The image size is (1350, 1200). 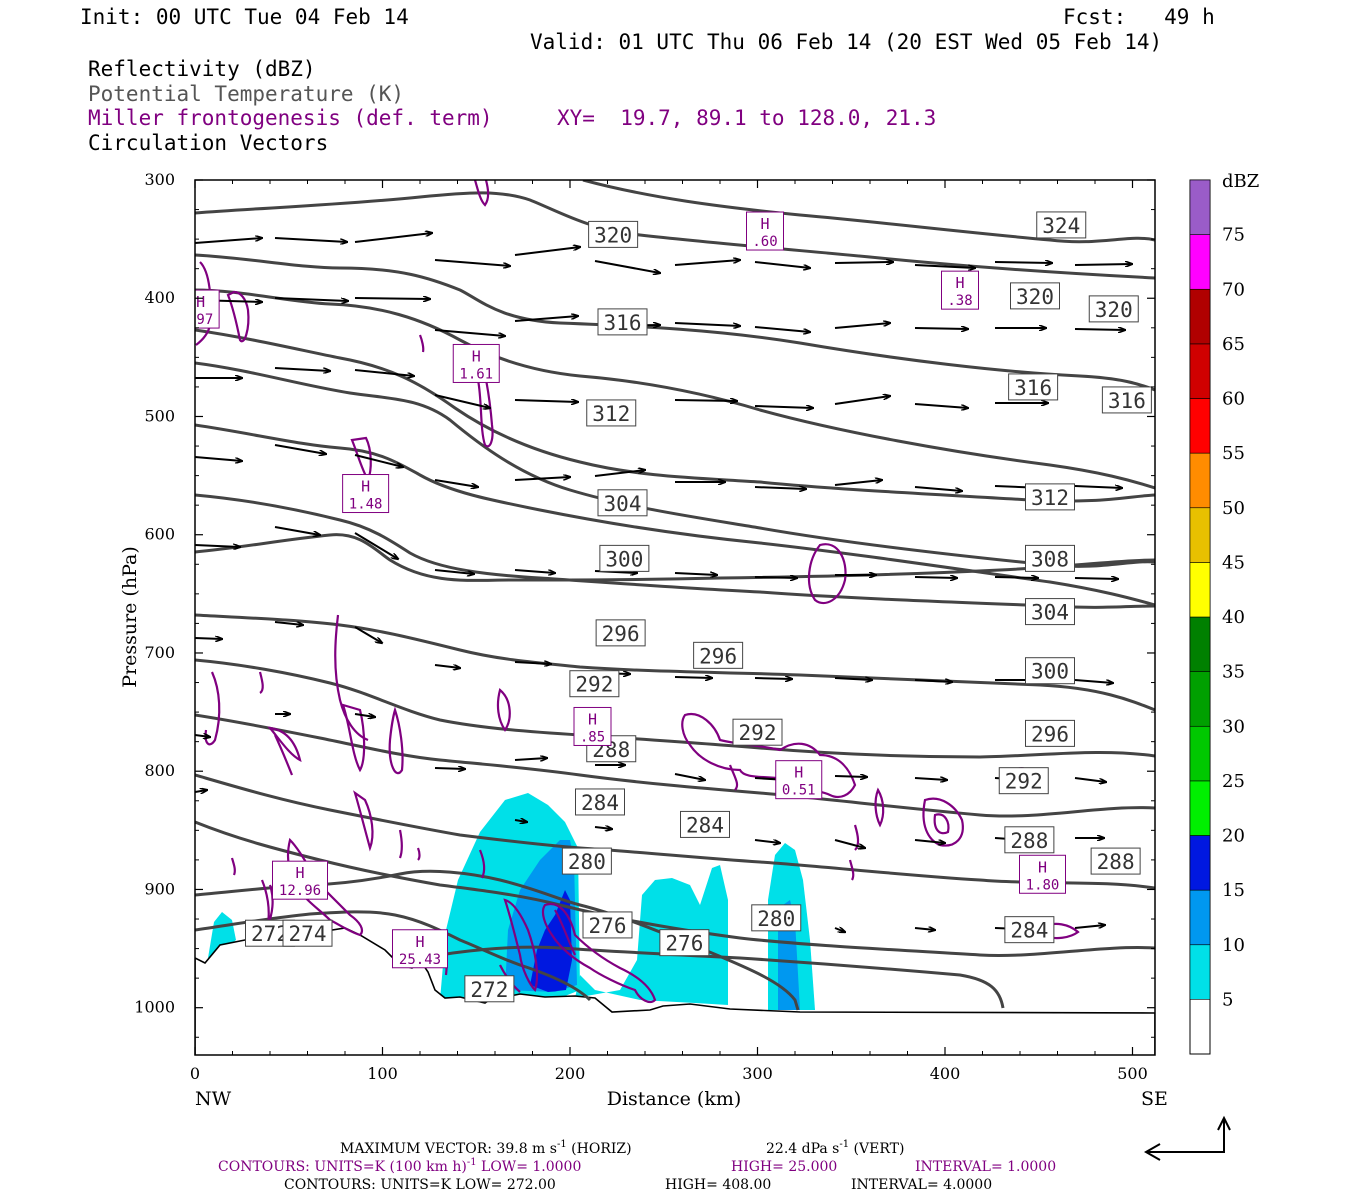 What do you see at coordinates (1200, 589) in the screenshot?
I see `colorbar-cells` at bounding box center [1200, 589].